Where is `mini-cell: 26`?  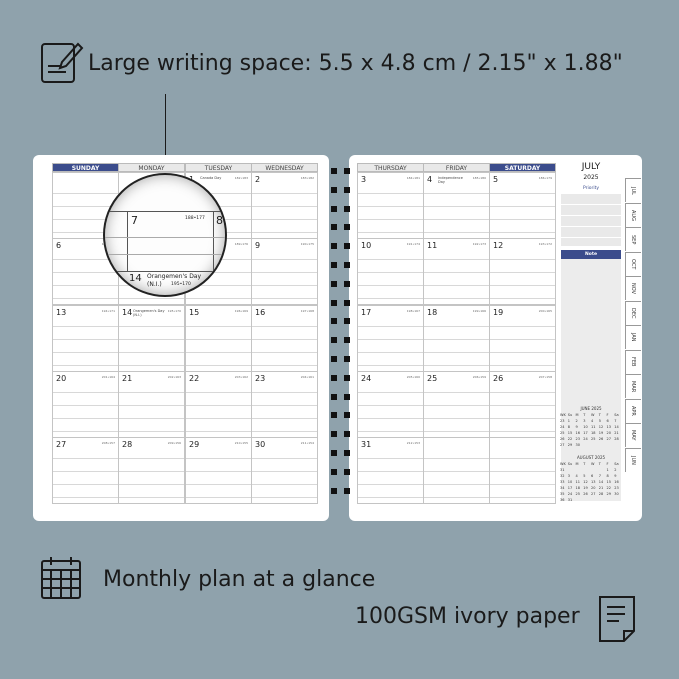 mini-cell: 26 is located at coordinates (585, 494).